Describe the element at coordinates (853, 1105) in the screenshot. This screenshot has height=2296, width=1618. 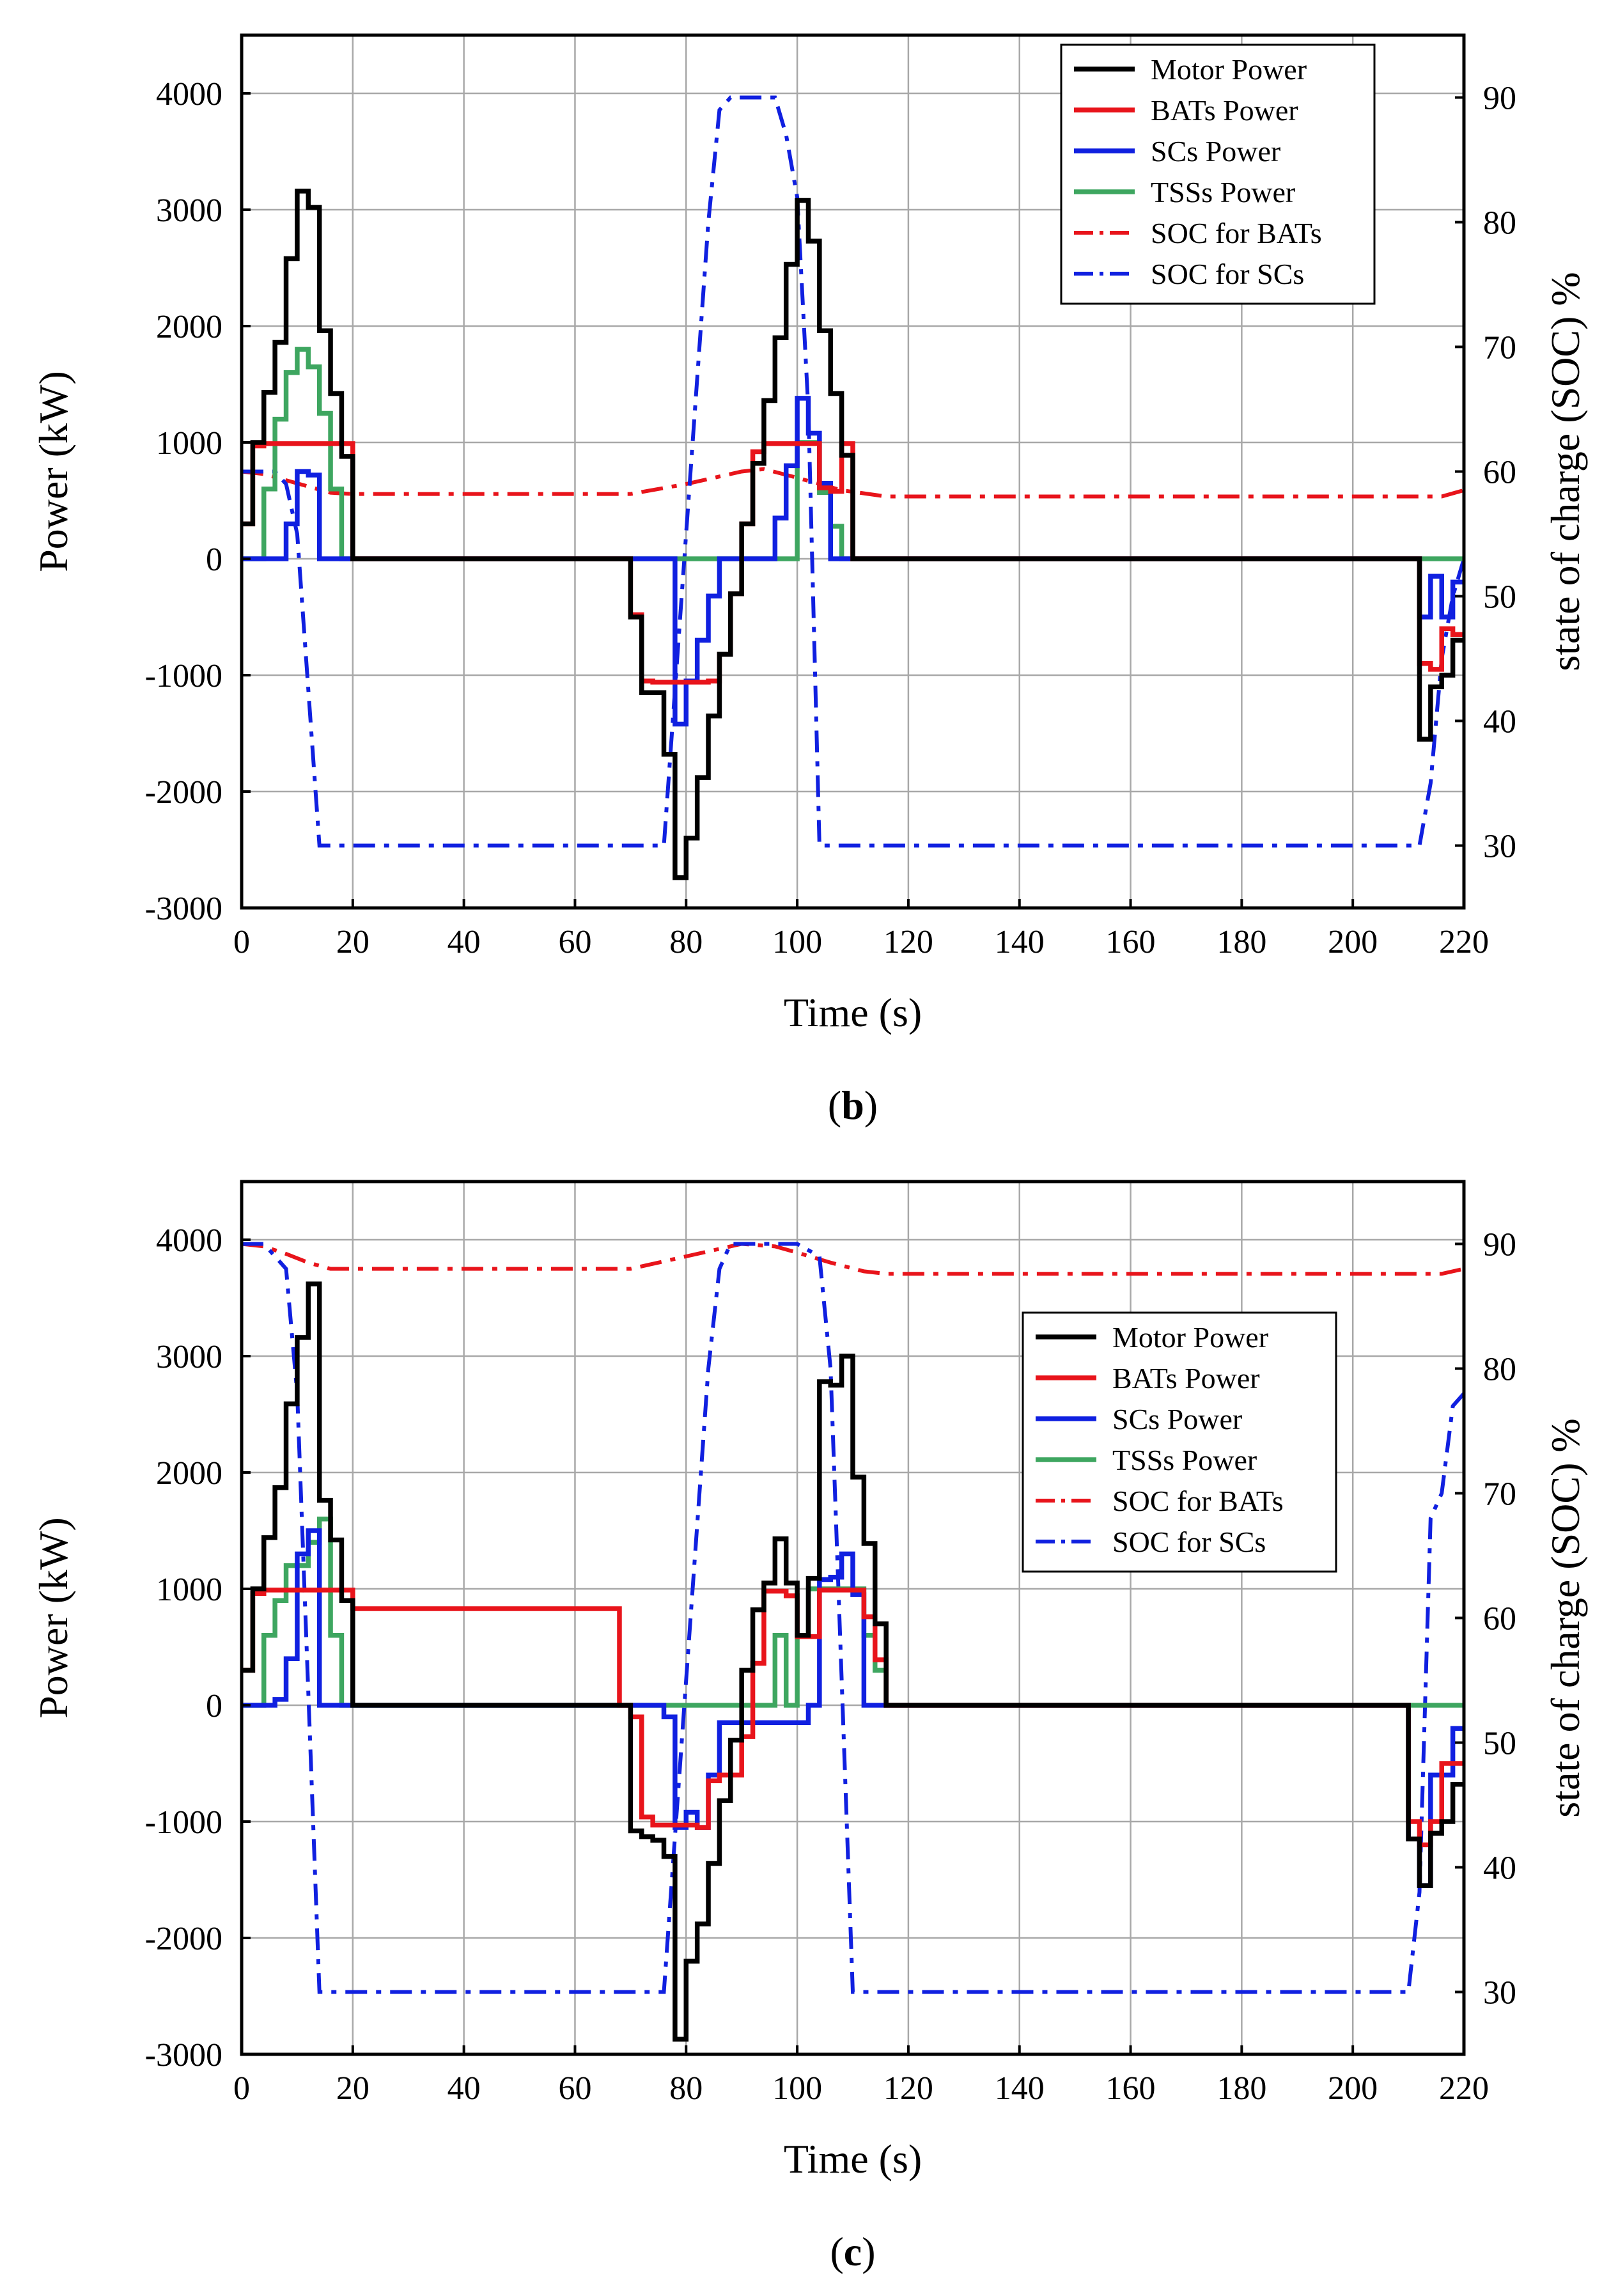
I see `panel-label: (b)` at that location.